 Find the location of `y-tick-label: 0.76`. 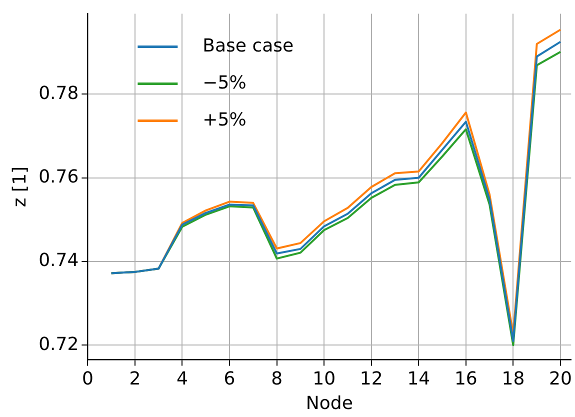

y-tick-label: 0.76 is located at coordinates (58, 177).